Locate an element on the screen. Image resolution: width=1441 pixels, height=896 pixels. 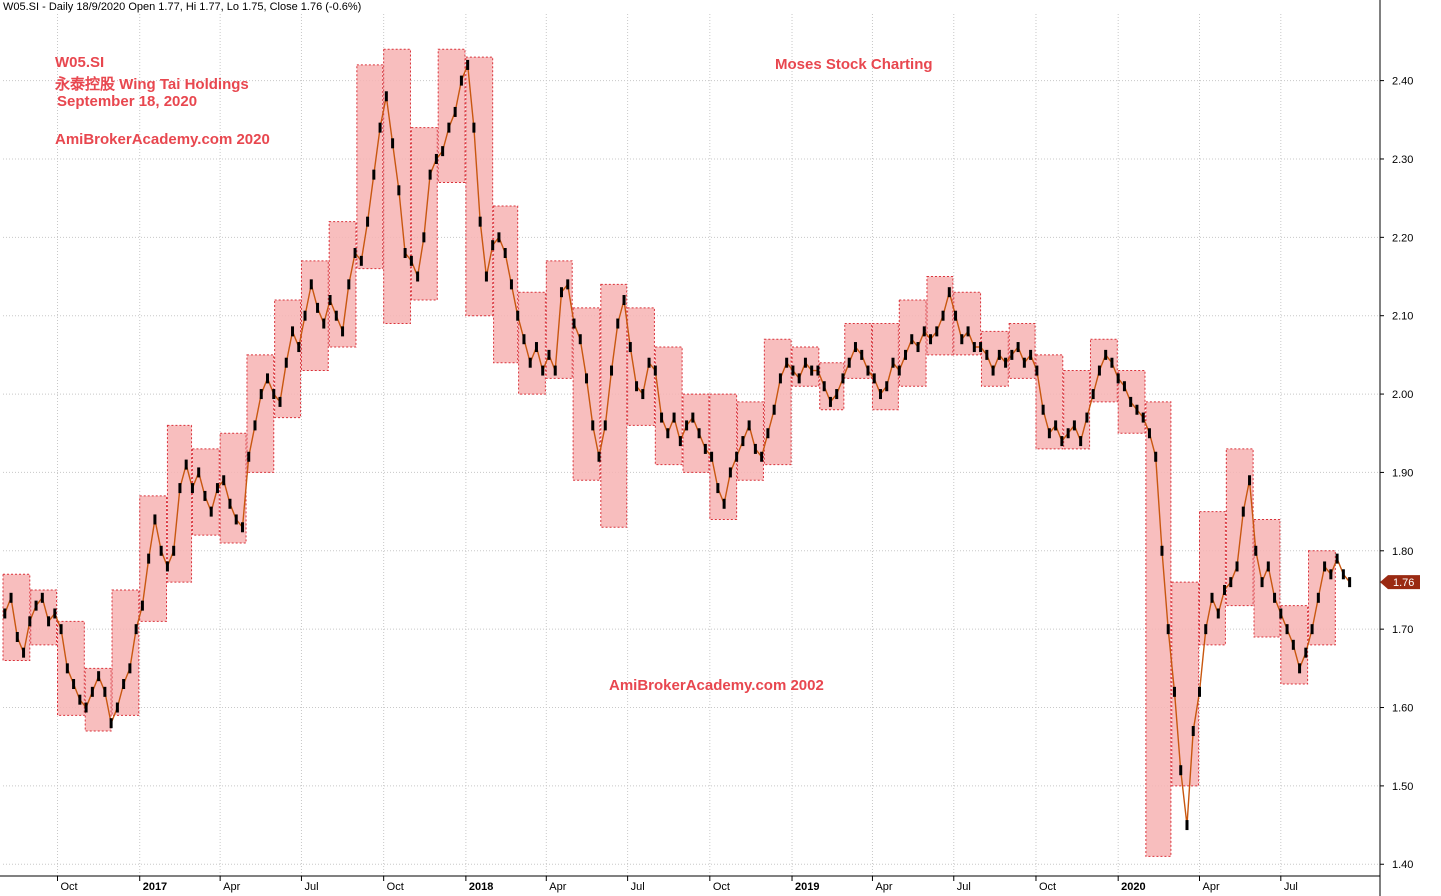
website-annotation-top: AmiBrokerAcademy.com 2020 is located at coordinates (162, 139).